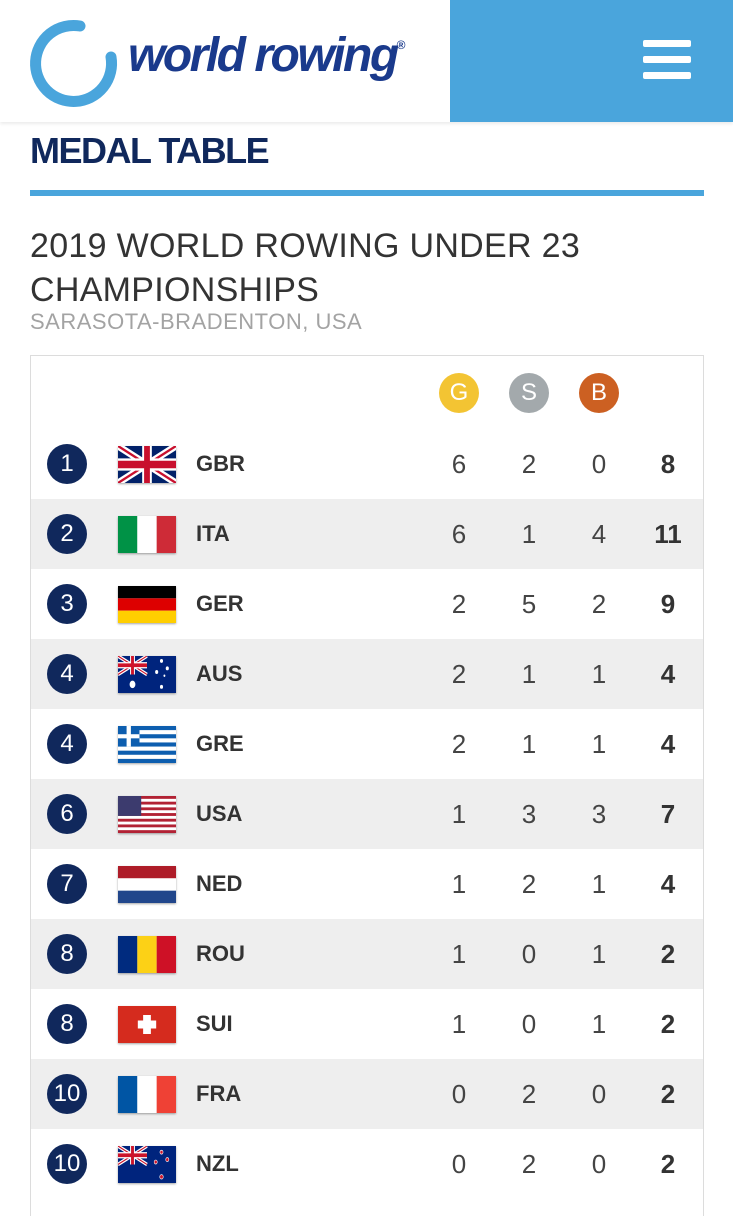 Image resolution: width=733 pixels, height=1216 pixels. What do you see at coordinates (668, 464) in the screenshot?
I see `total-count: 8` at bounding box center [668, 464].